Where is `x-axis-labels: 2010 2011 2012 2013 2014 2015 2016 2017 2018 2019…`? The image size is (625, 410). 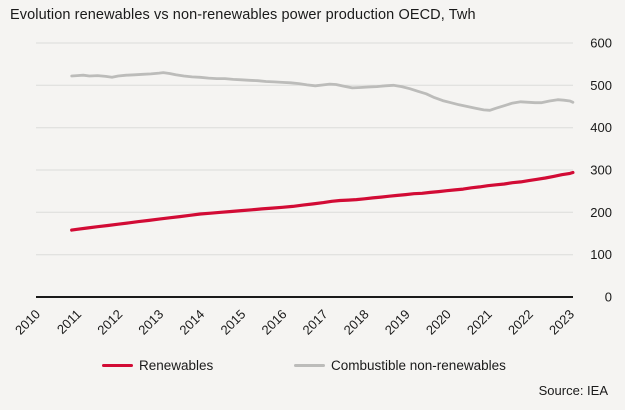 x-axis-labels: 2010 2011 2012 2013 2014 2015 2016 2017 2018 2019… is located at coordinates (294, 322).